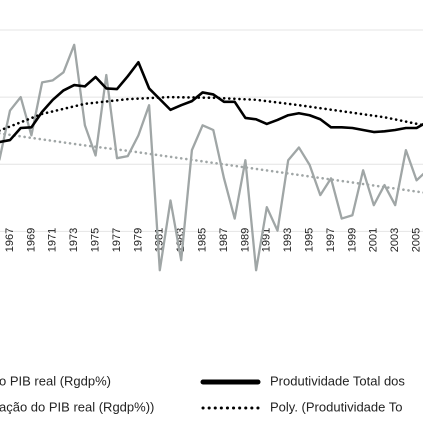 This screenshot has width=423, height=423. I want to click on legend-label: ação do PIB real (Rgdp%)), so click(77, 406).